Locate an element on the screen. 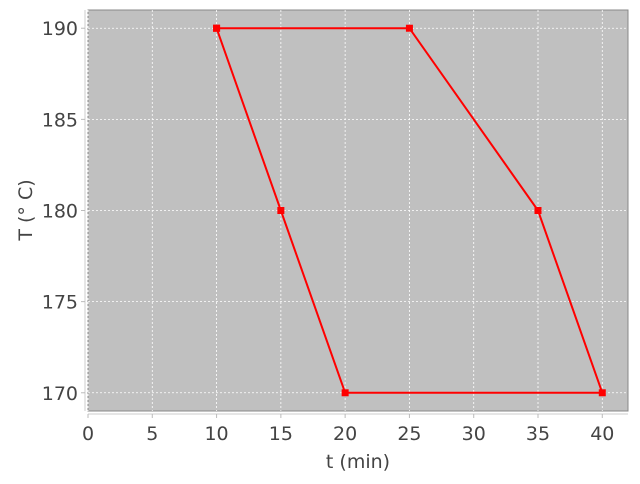  x-tick-label: 0 is located at coordinates (88, 434).